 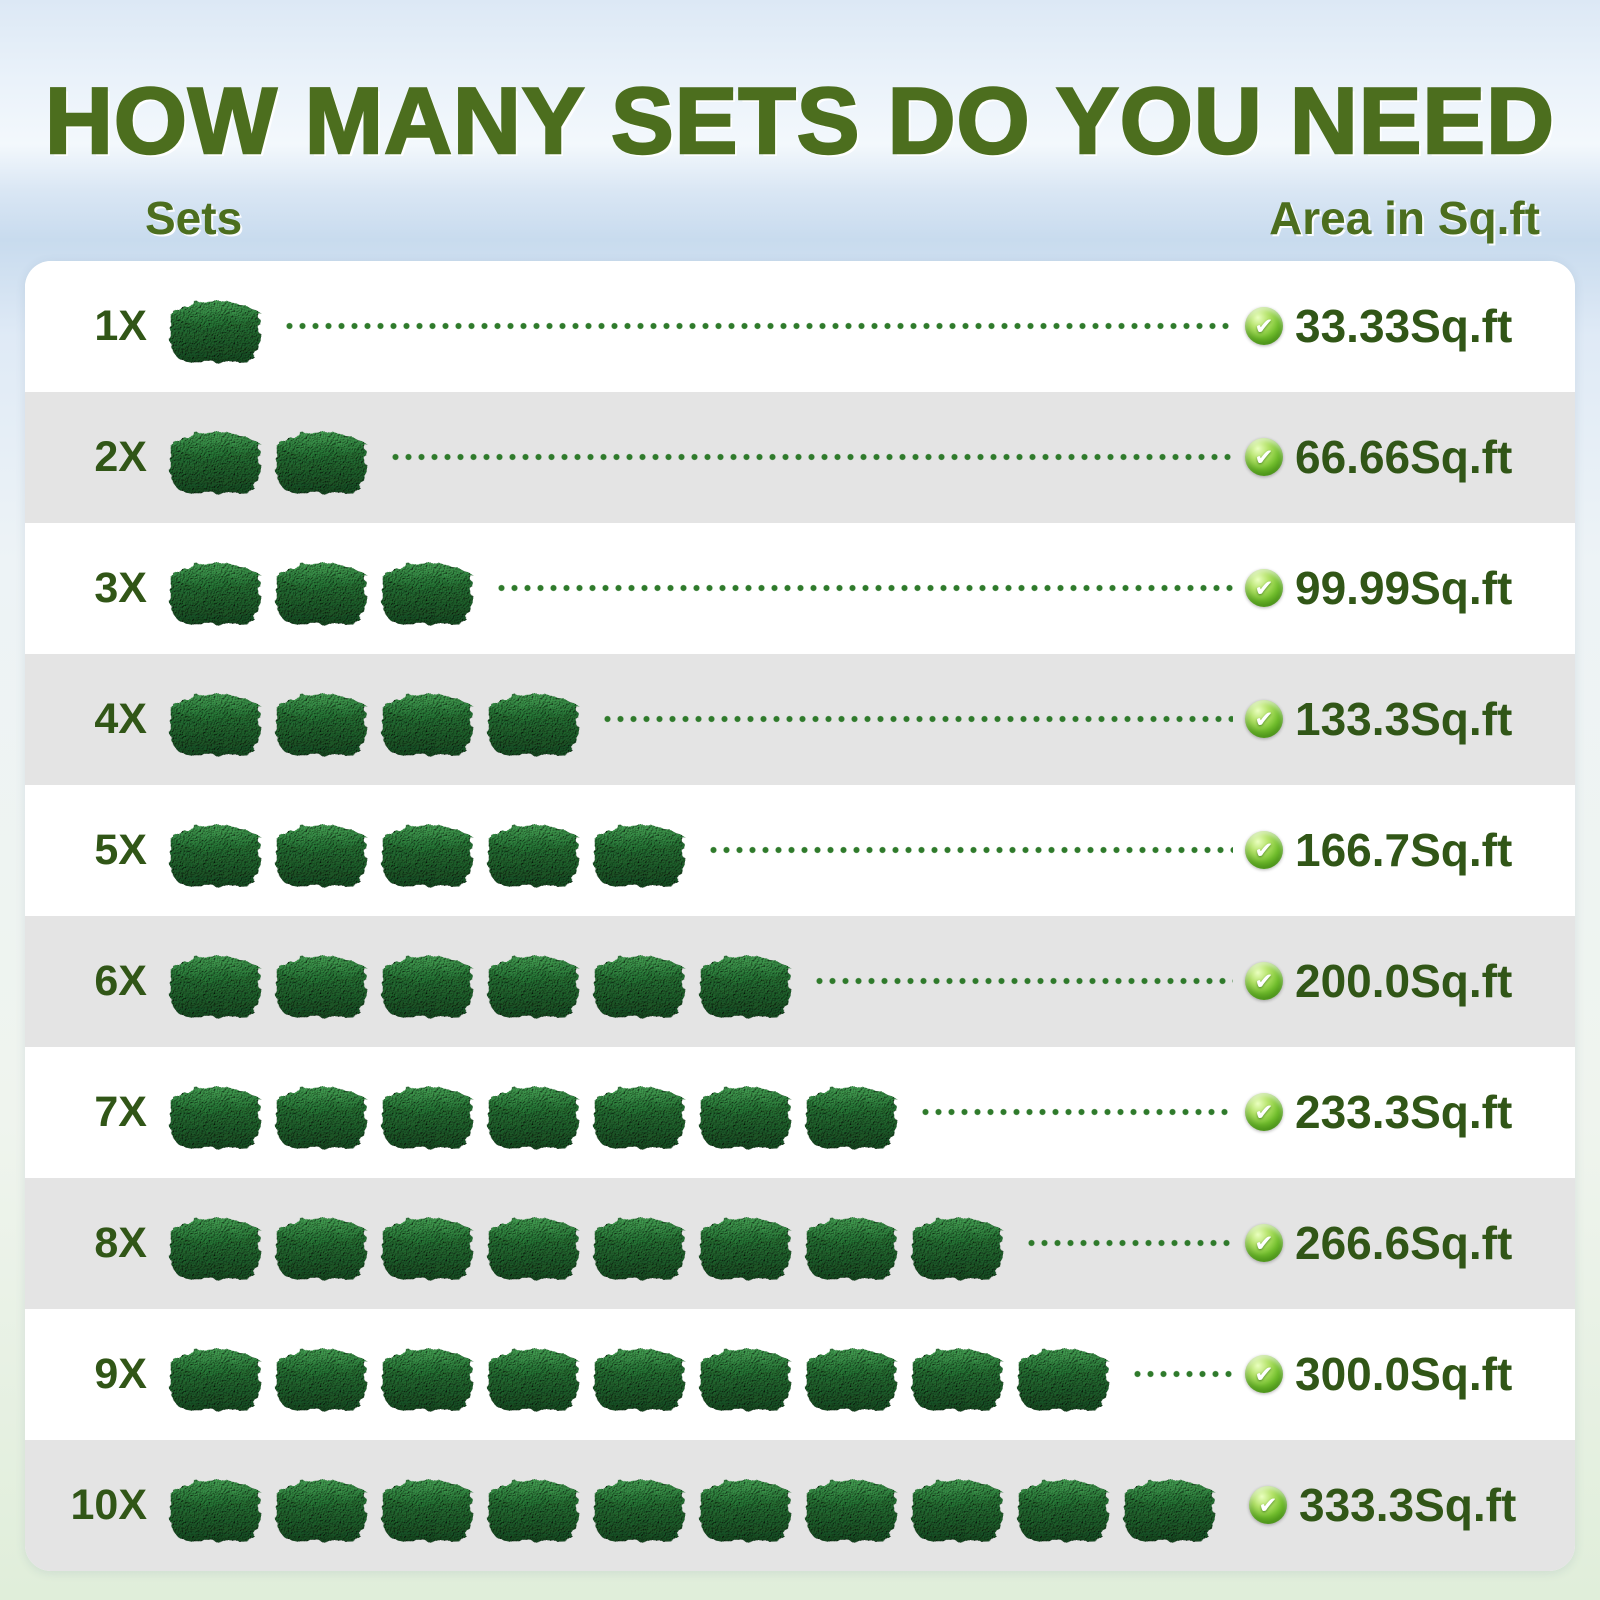 I want to click on sets-count-label: 9X, so click(x=120, y=1373).